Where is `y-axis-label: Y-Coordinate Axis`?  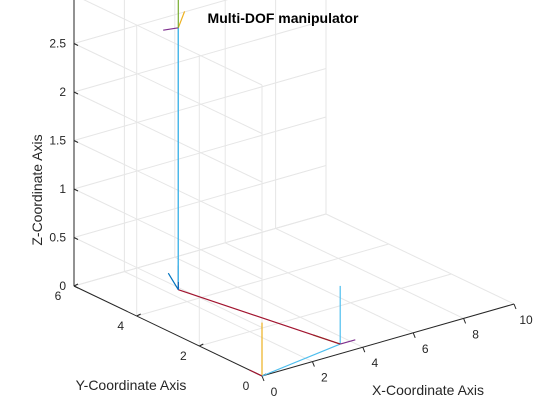 y-axis-label: Y-Coordinate Axis is located at coordinates (131, 385).